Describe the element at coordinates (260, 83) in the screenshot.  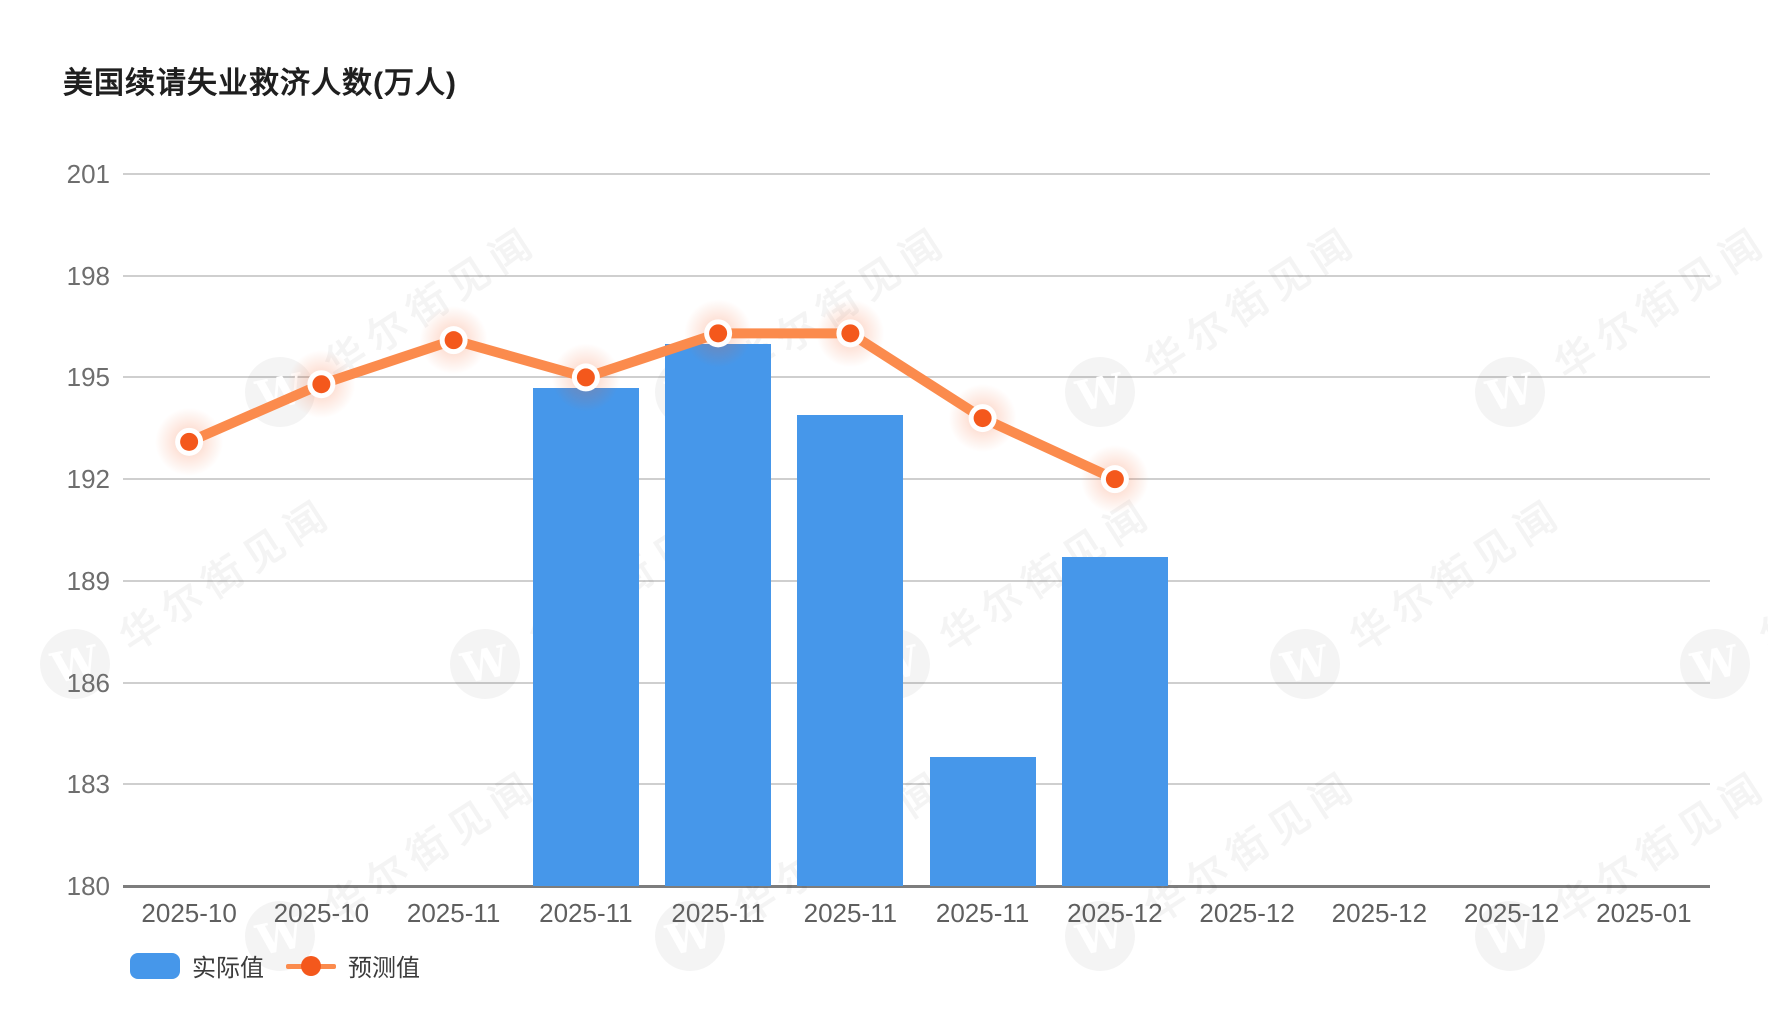
I see `page-title: 美国续请失业救济人数(万人)` at that location.